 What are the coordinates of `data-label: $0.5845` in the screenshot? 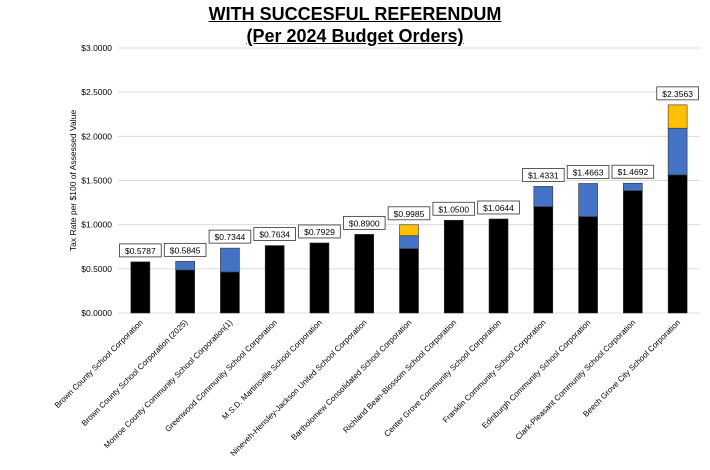 It's located at (185, 250).